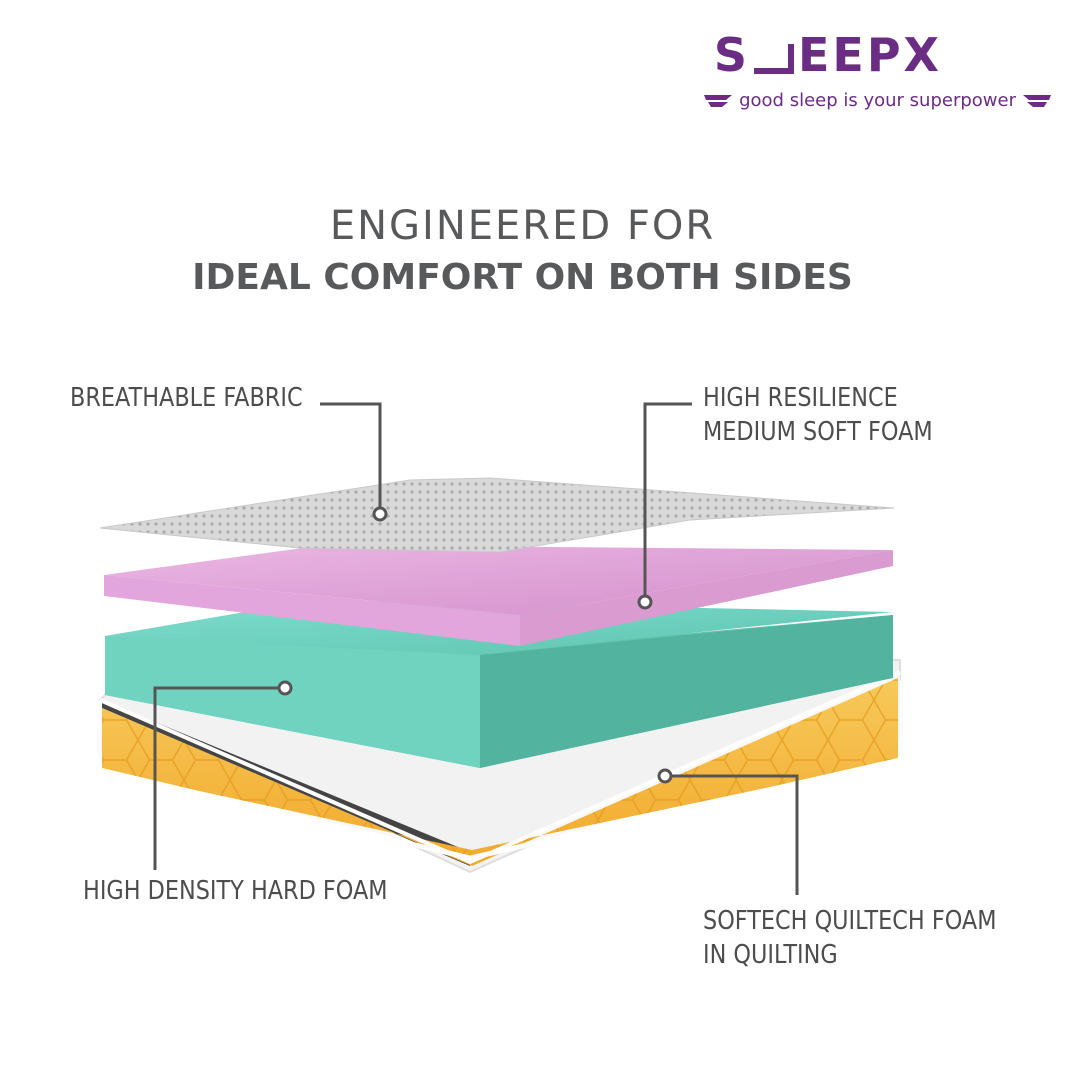 Image resolution: width=1080 pixels, height=1080 pixels. I want to click on callout-fabric-line, so click(351, 458).